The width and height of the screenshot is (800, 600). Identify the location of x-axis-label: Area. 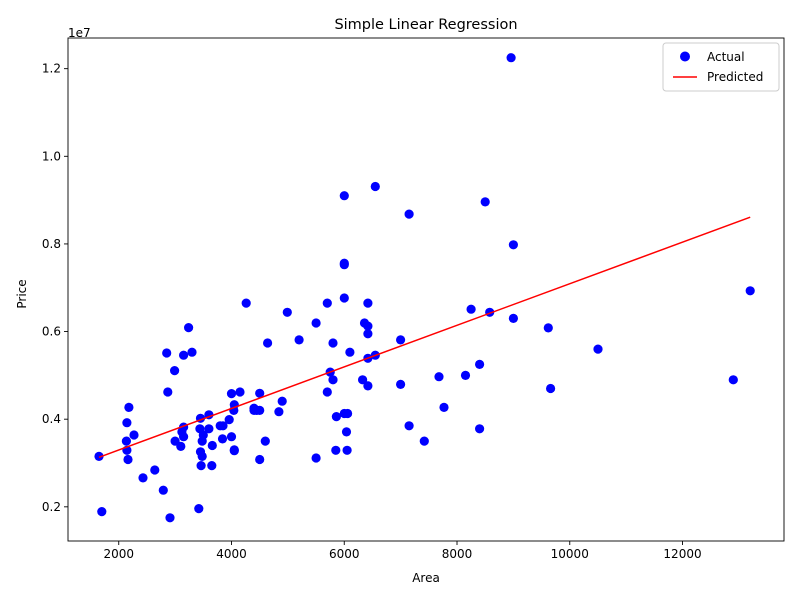
(426, 578).